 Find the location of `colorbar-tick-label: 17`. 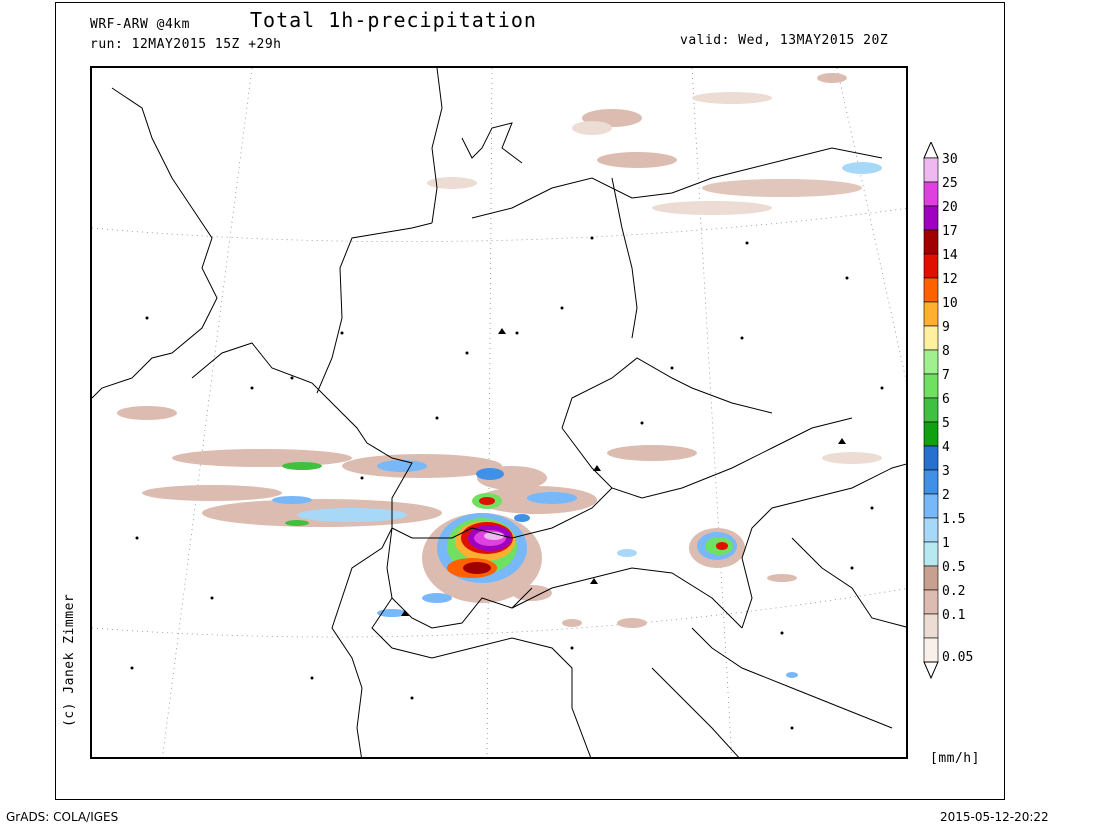

colorbar-tick-label: 17 is located at coordinates (950, 231).